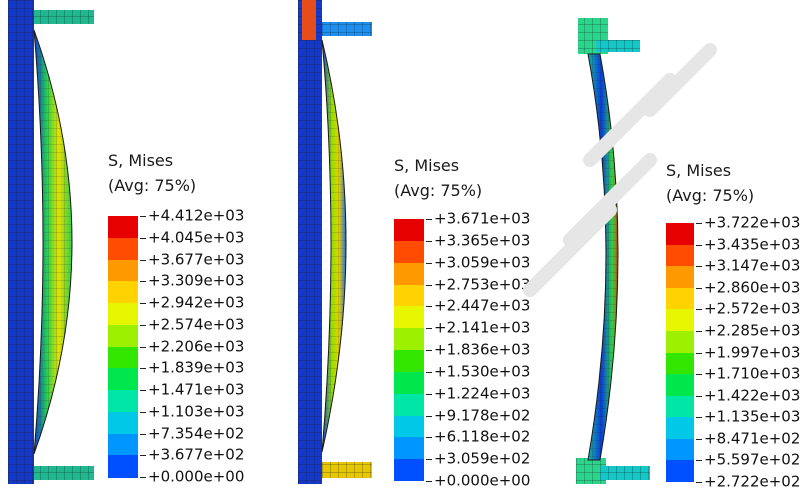  Describe the element at coordinates (196, 215) in the screenshot. I see `tick-label: +4.412e+03` at that location.